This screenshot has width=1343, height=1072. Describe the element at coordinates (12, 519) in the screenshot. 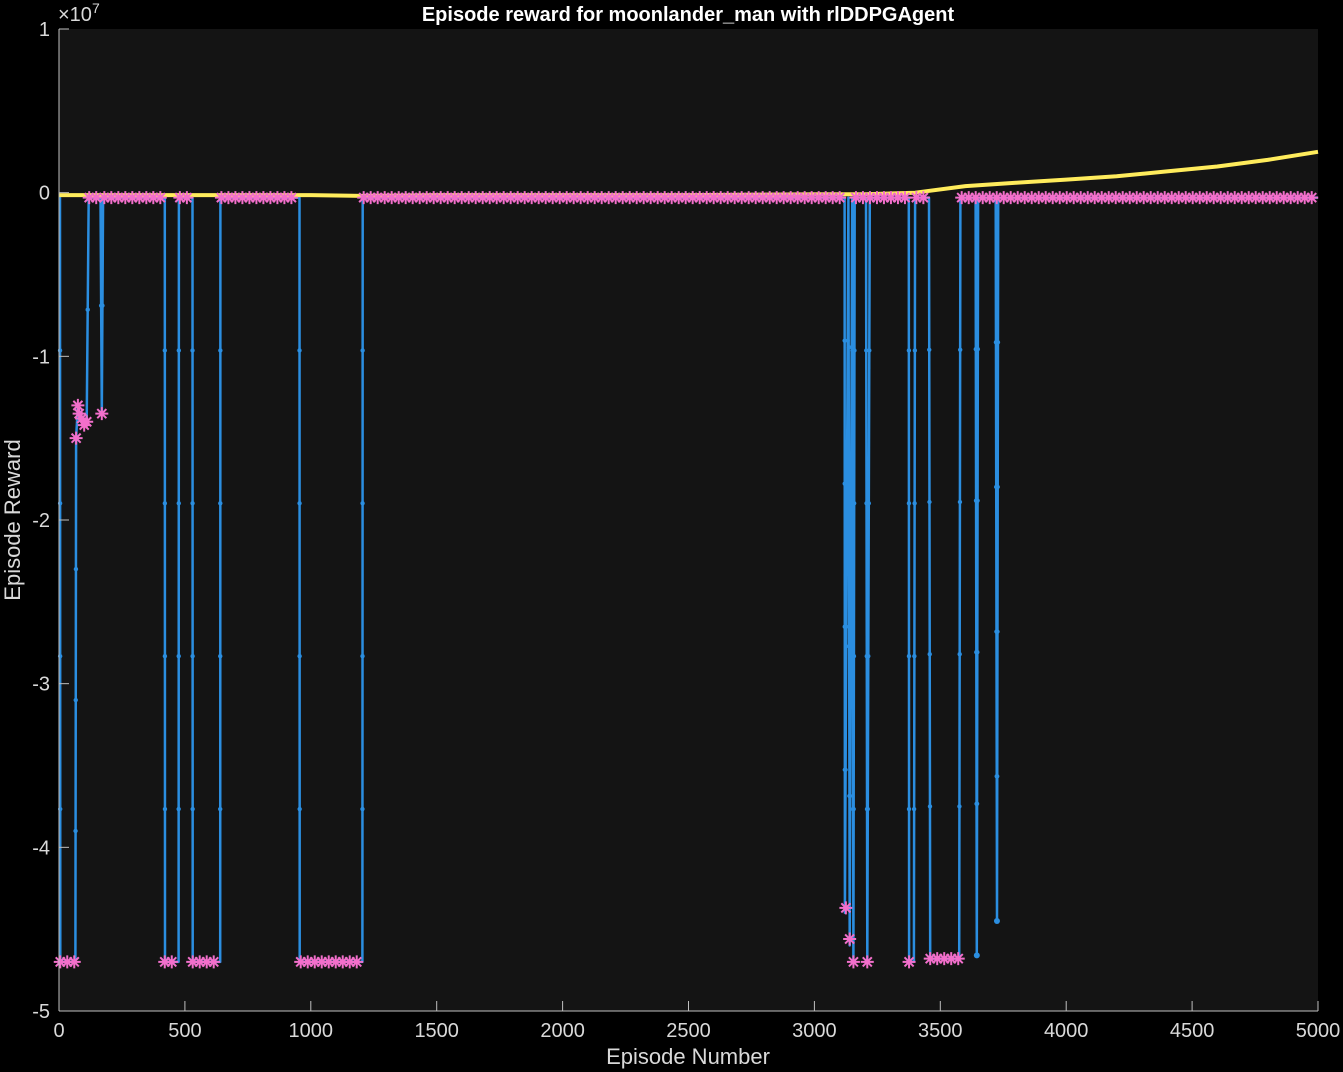

I see `y-axis-label: Episode Reward` at that location.